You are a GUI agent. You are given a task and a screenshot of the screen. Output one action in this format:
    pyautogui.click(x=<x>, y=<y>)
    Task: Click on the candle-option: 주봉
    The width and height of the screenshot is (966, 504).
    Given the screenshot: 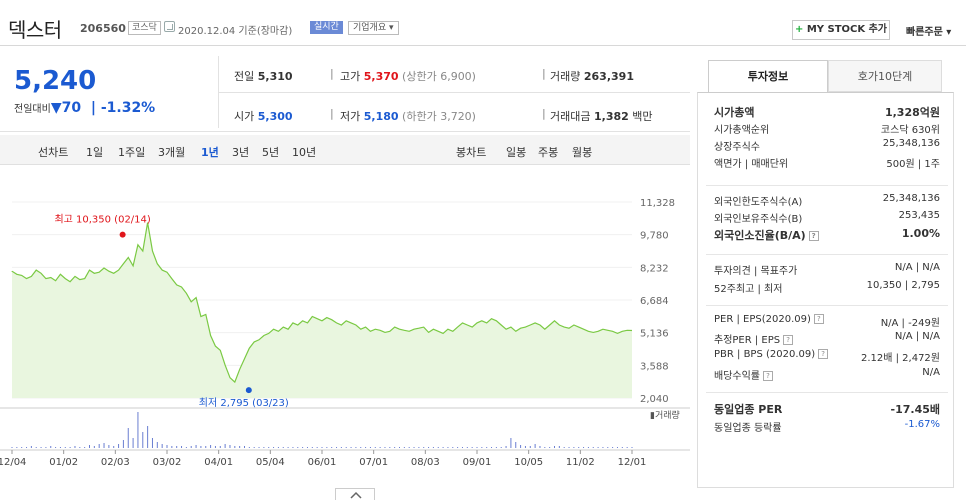 What is the action you would take?
    pyautogui.click(x=548, y=152)
    